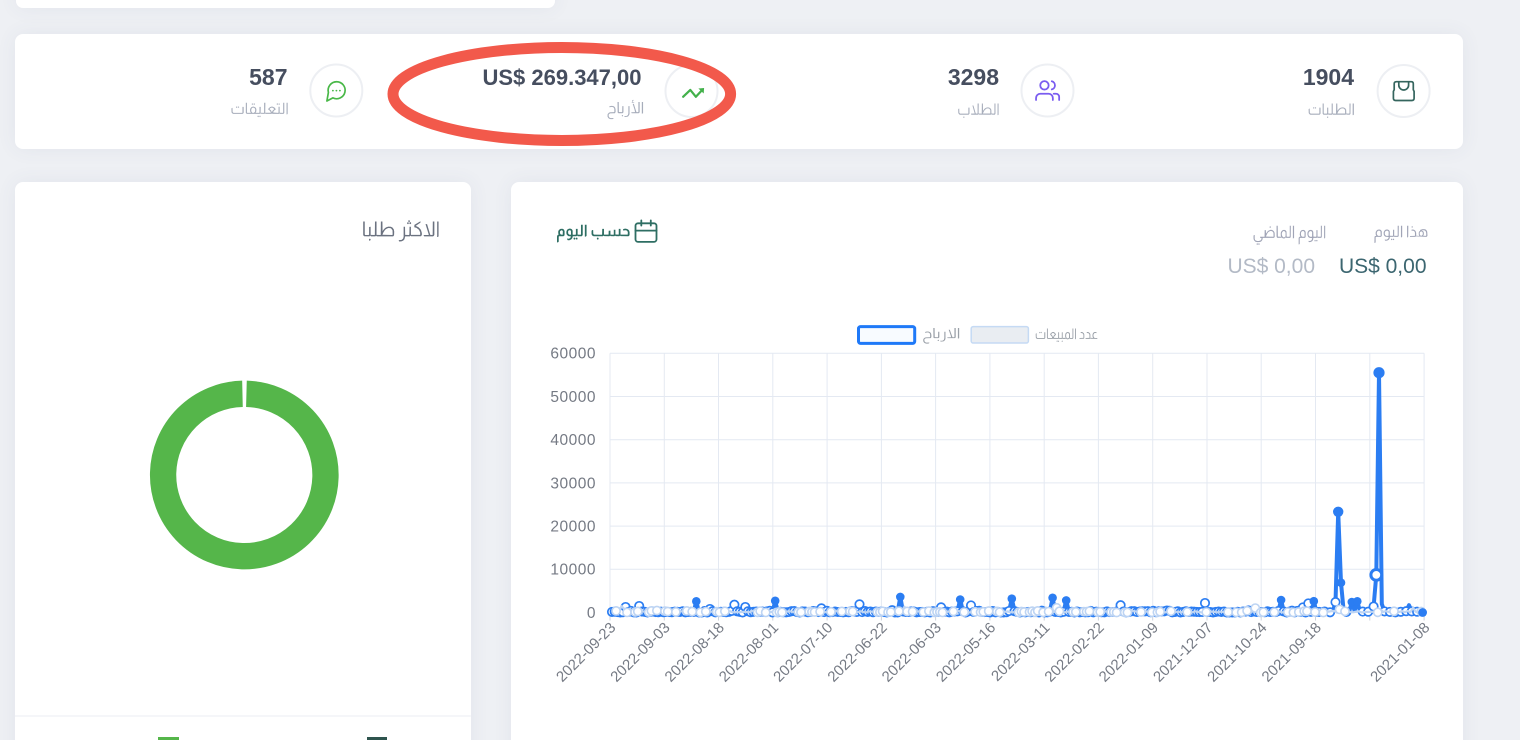 Image resolution: width=1520 pixels, height=740 pixels. Describe the element at coordinates (573, 440) in the screenshot. I see `svg-text: 40000` at that location.